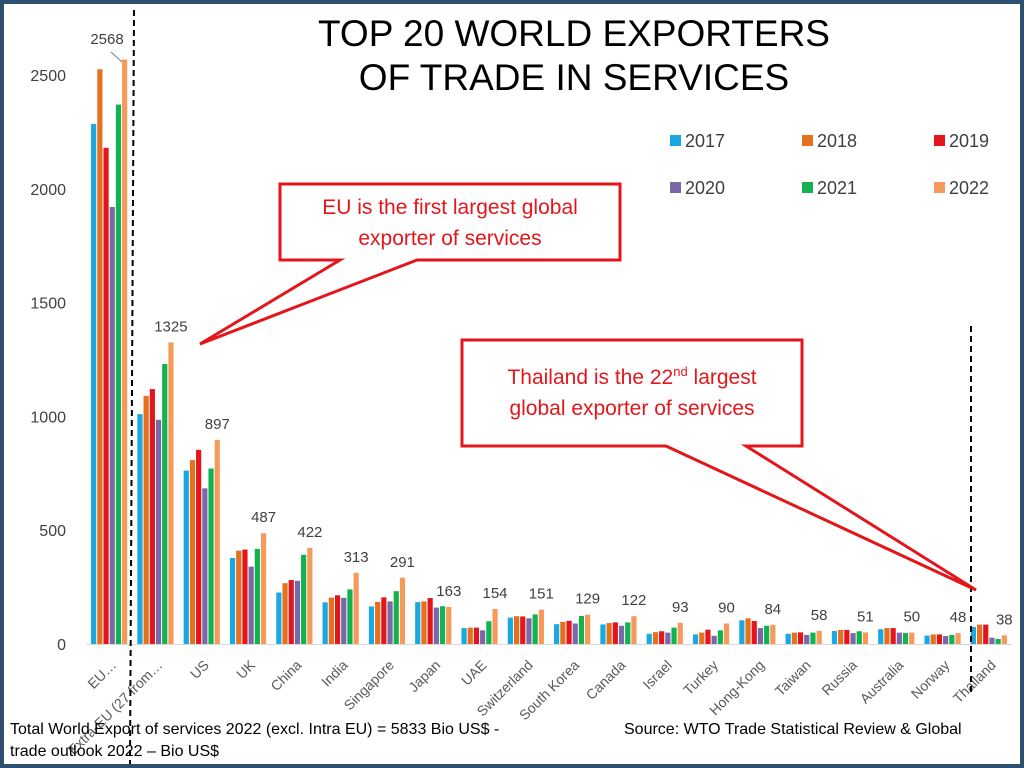 Image resolution: width=1024 pixels, height=768 pixels. Describe the element at coordinates (450, 207) in the screenshot. I see `callout-eu-line-1: EU is the first largest global` at that location.